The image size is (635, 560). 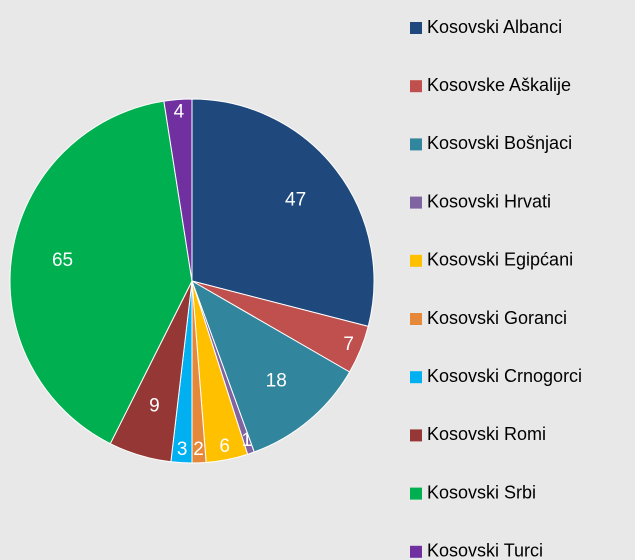 What do you see at coordinates (247, 440) in the screenshot?
I see `data-label: 1` at bounding box center [247, 440].